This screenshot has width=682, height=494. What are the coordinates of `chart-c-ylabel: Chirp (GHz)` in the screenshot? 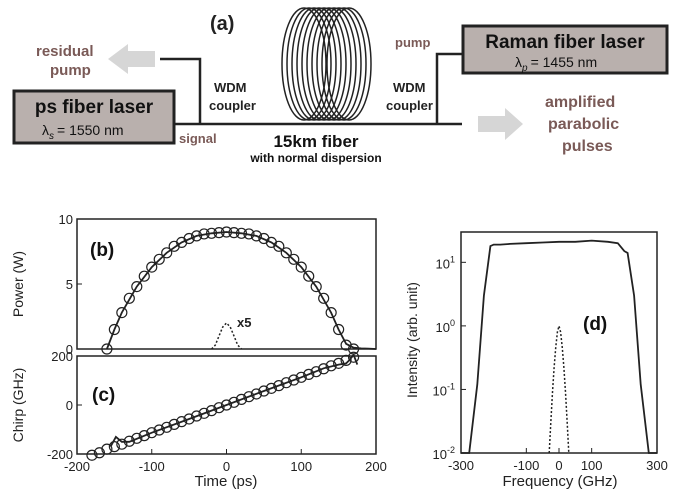 It's located at (18, 405).